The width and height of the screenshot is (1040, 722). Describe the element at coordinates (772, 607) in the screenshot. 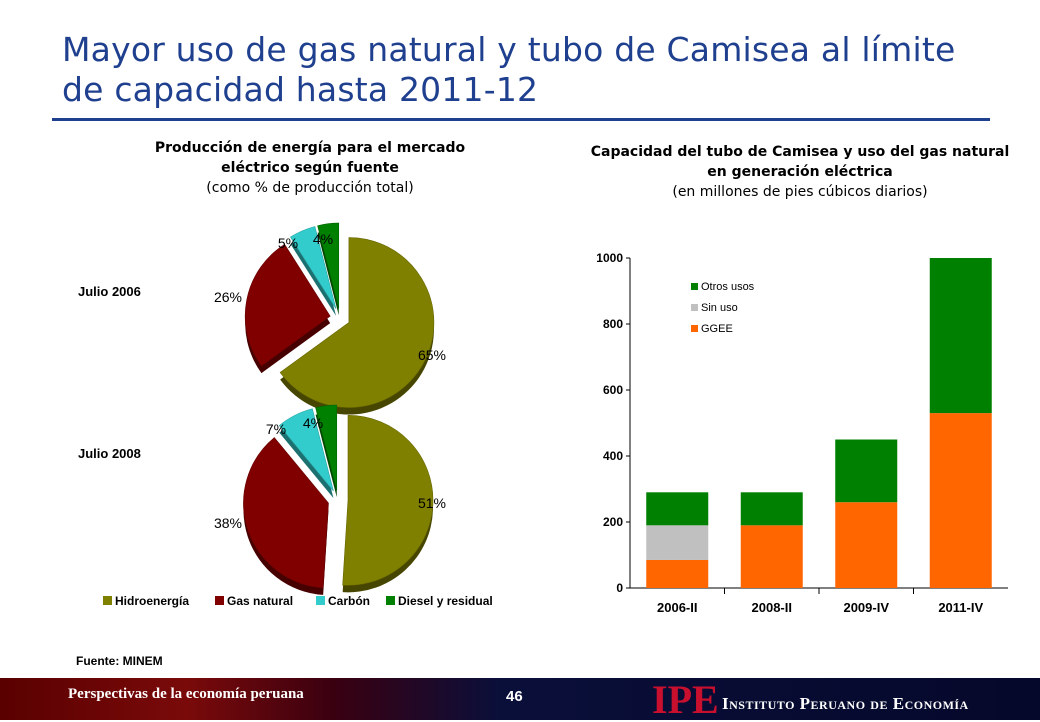

I see `x-tick-label: 2008-II` at that location.